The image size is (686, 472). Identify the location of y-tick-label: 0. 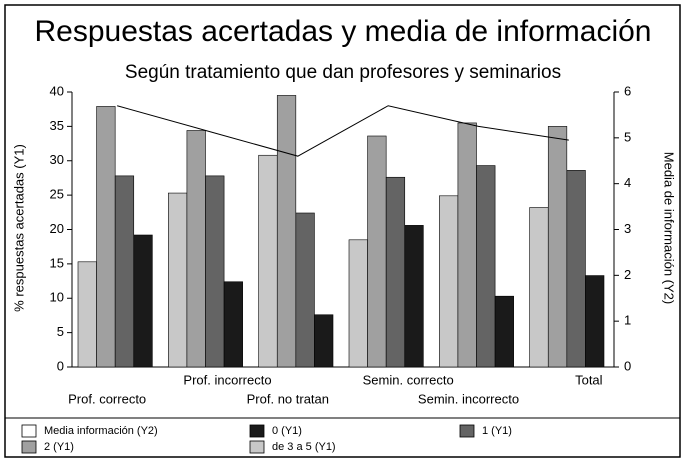
(60, 365).